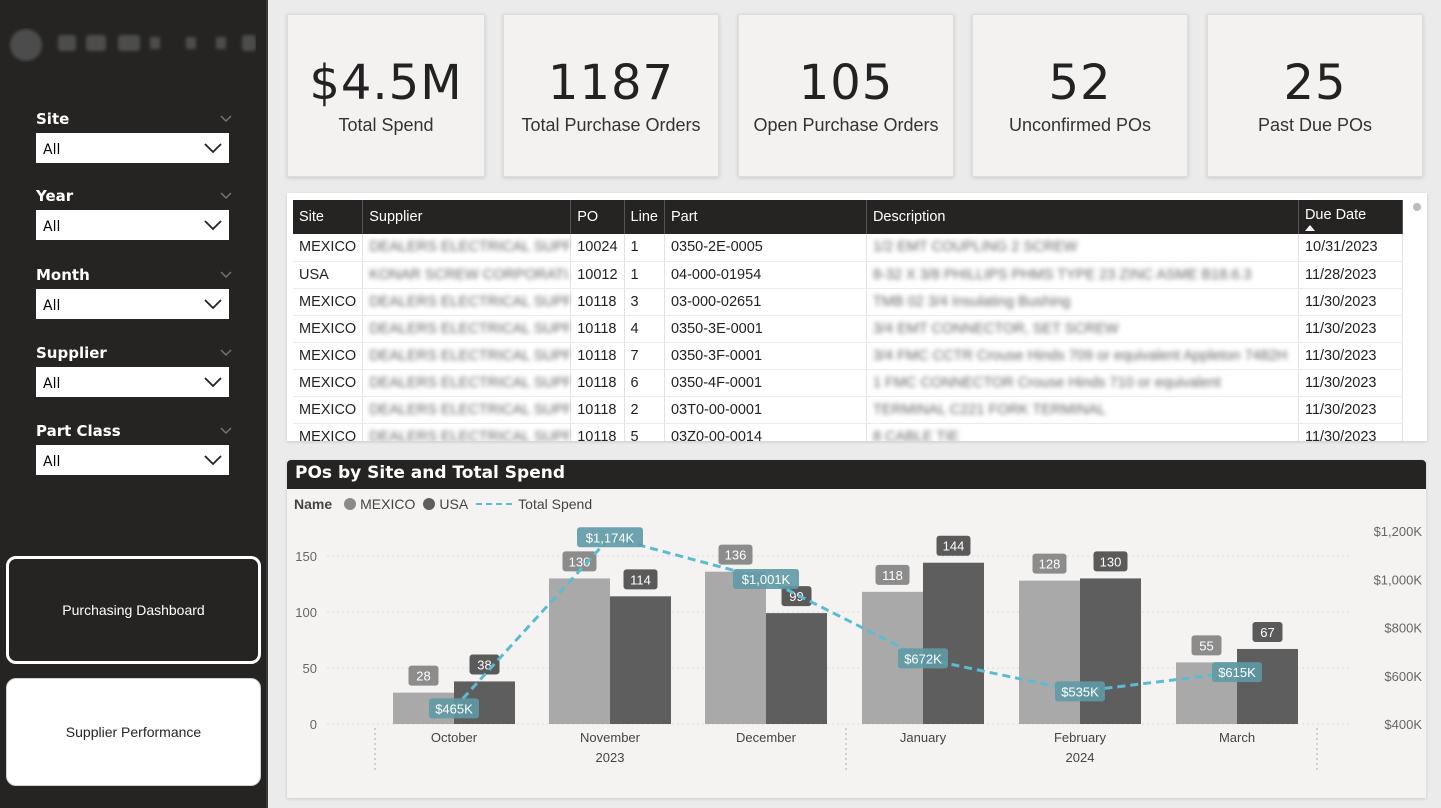 The width and height of the screenshot is (1441, 808). Describe the element at coordinates (580, 561) in the screenshot. I see `data-label-mexico: 130` at that location.